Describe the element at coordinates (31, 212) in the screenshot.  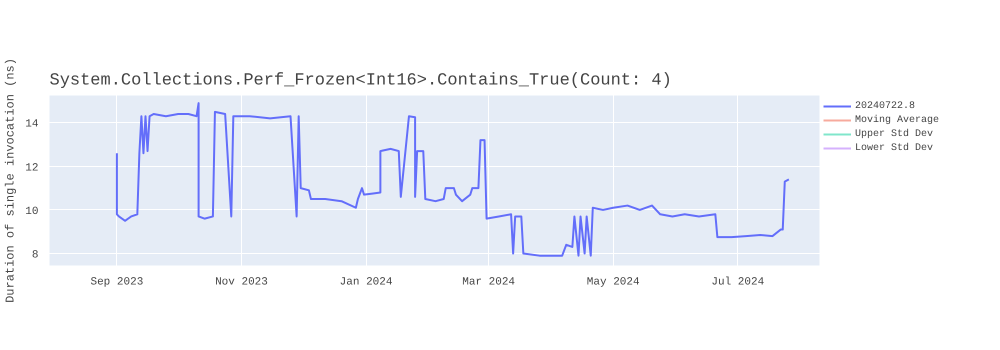
I see `y-tick-label: 10` at that location.